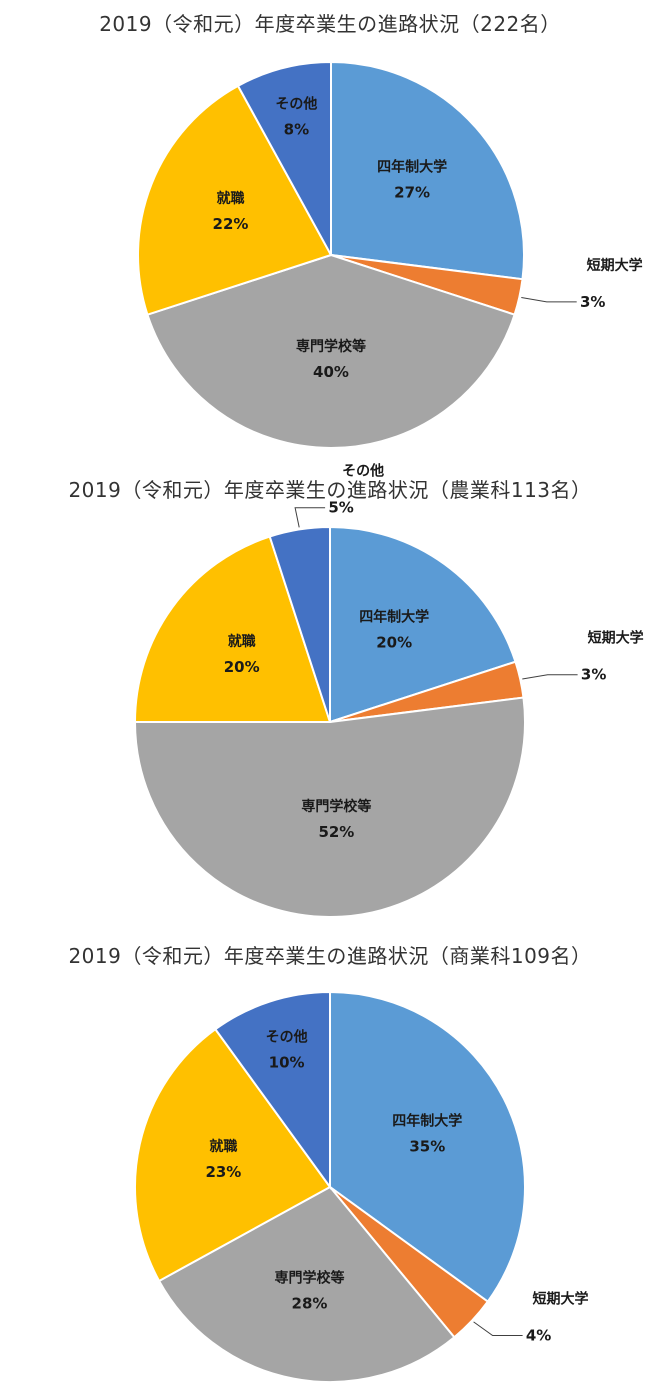 The width and height of the screenshot is (660, 1400). I want to click on chart-title-commerce: 2019（令和元）年度卒業生の進路状況（商業科109名）, so click(330, 956).